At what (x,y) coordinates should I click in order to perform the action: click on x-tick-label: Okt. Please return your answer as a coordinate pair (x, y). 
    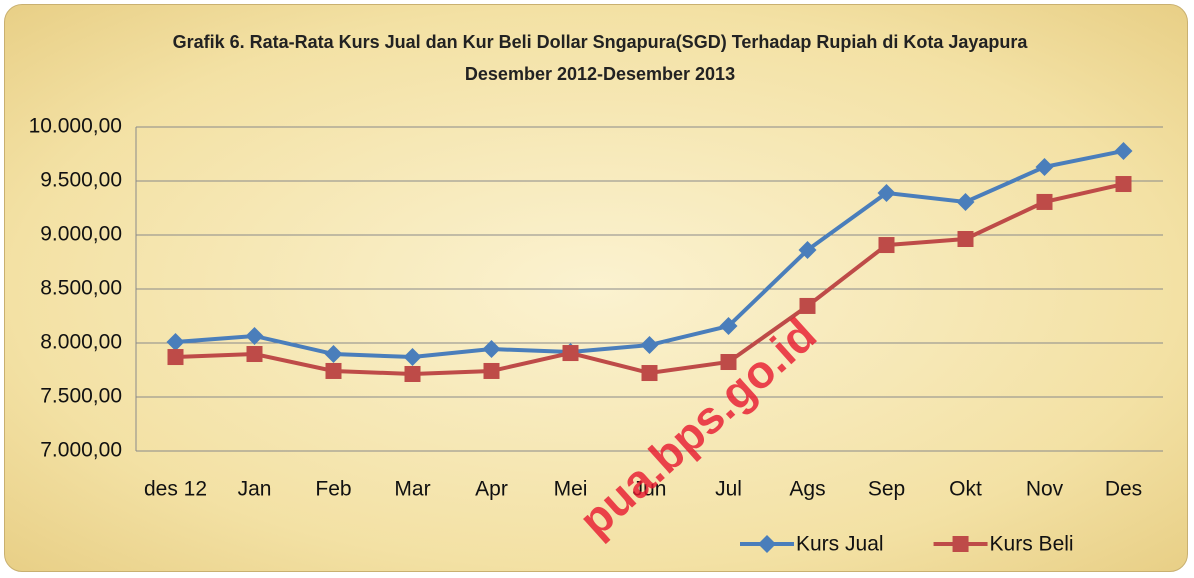
    Looking at the image, I should click on (965, 489).